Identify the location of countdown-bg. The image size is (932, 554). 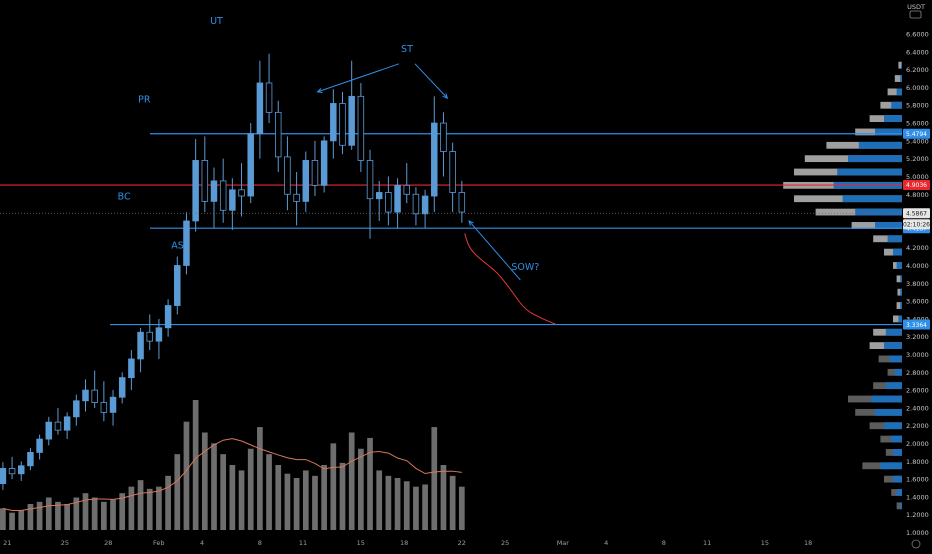
(916, 224).